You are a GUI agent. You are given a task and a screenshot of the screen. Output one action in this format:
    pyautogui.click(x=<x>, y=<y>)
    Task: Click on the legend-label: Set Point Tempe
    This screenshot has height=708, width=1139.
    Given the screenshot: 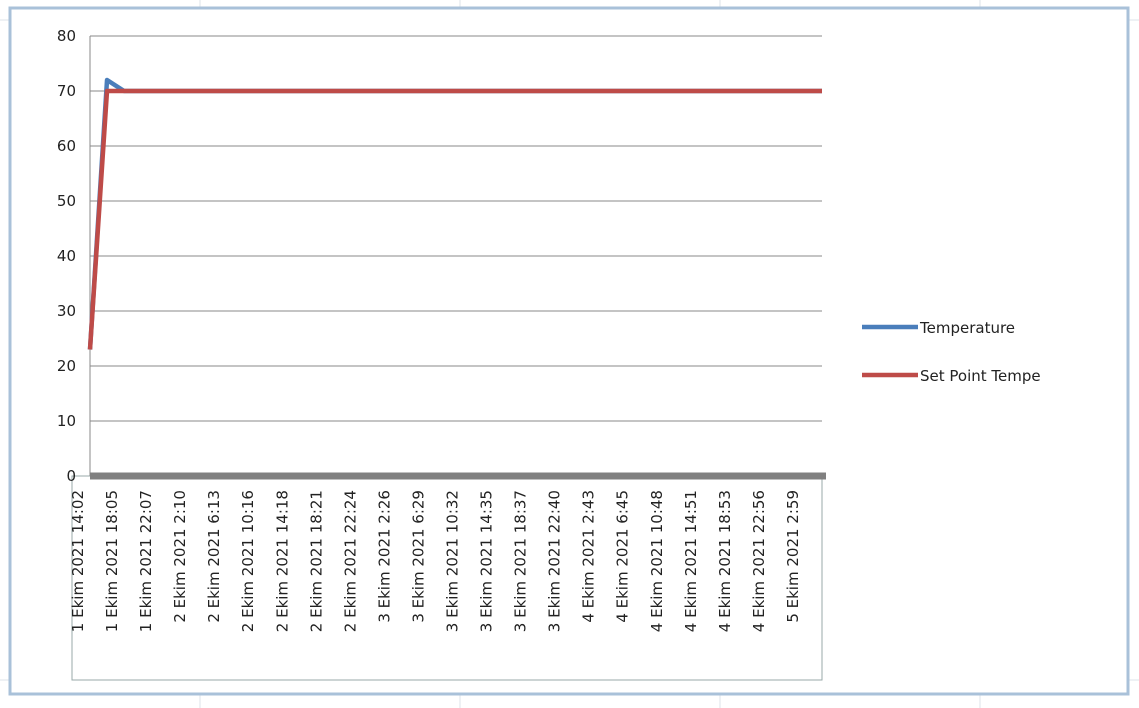 What is the action you would take?
    pyautogui.click(x=980, y=376)
    